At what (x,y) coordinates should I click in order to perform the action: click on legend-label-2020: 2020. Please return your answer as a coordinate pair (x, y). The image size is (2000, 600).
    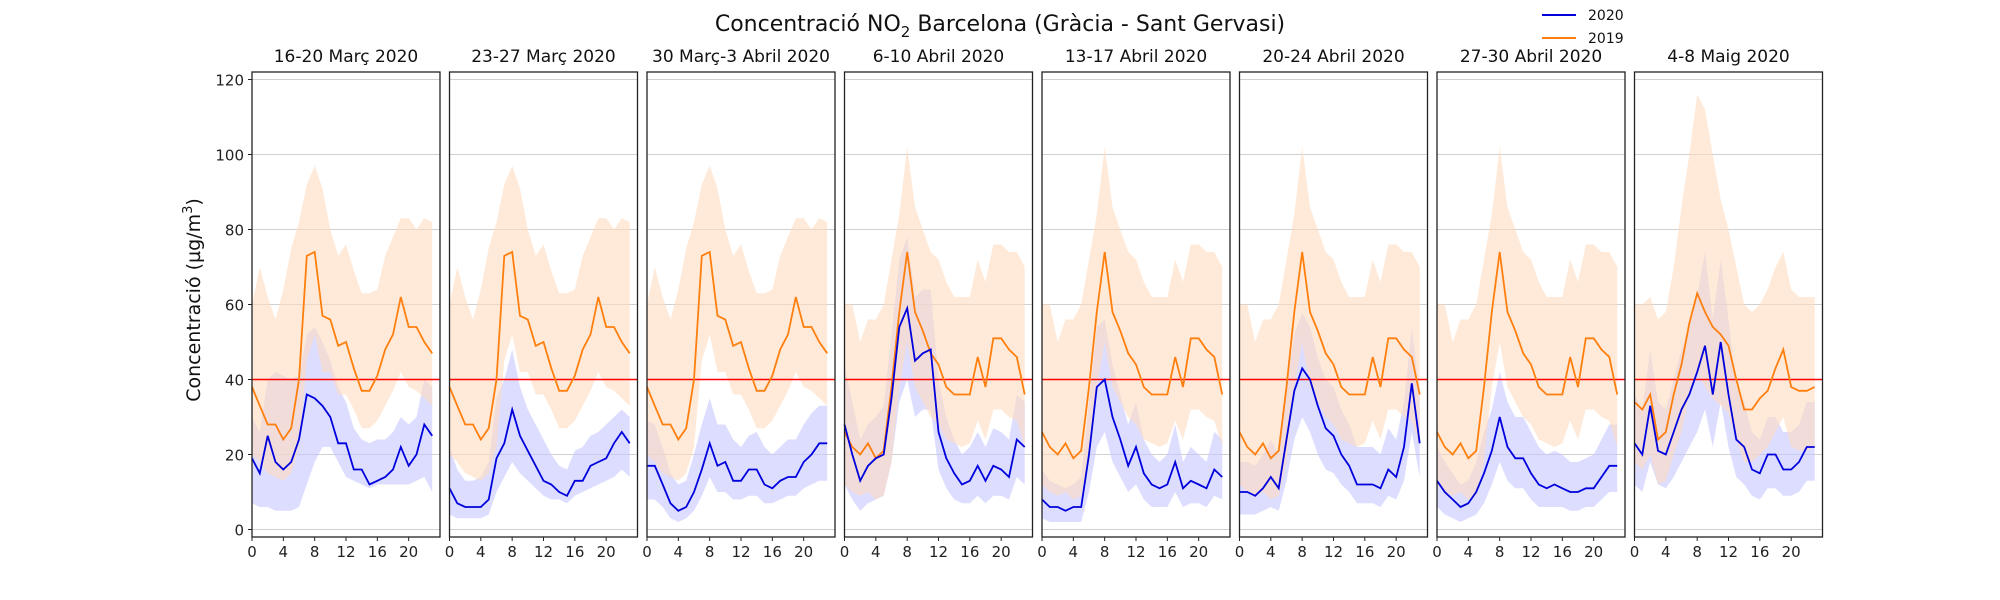
    Looking at the image, I should click on (1606, 16).